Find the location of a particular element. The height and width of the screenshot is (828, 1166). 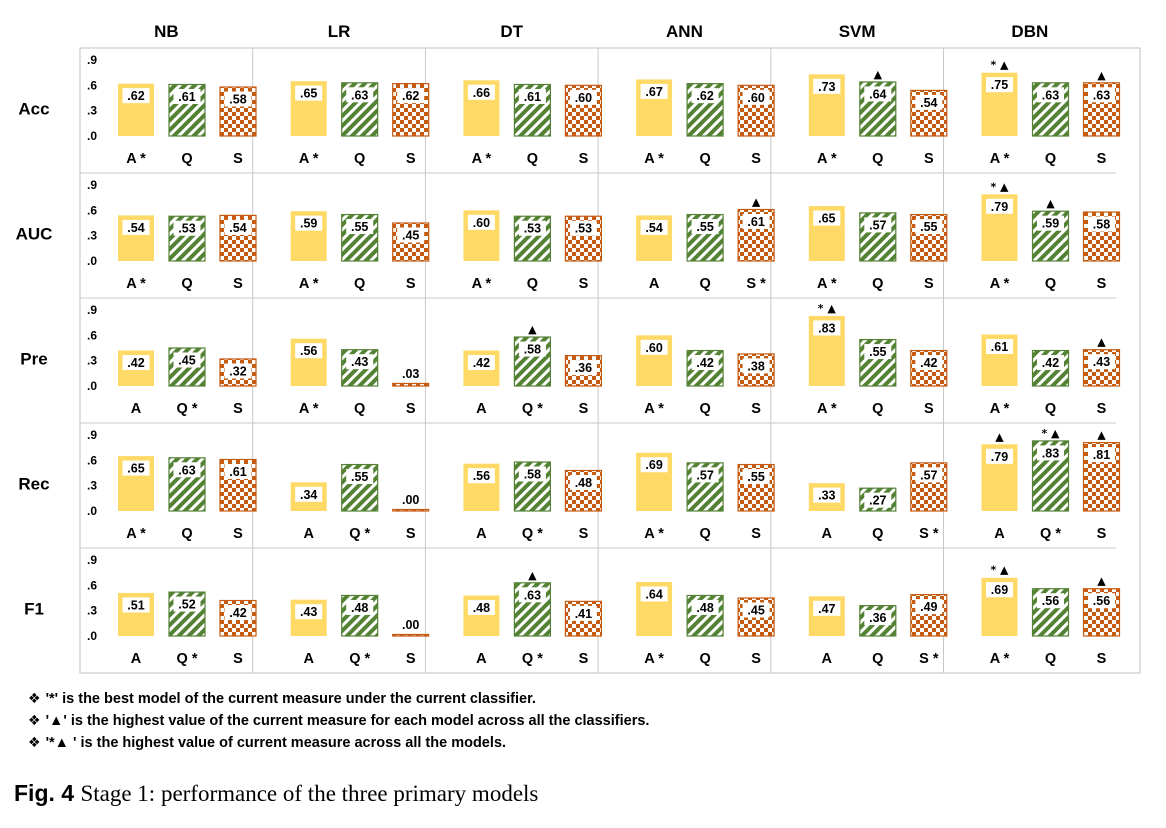

data-label: .33 is located at coordinates (826, 496).